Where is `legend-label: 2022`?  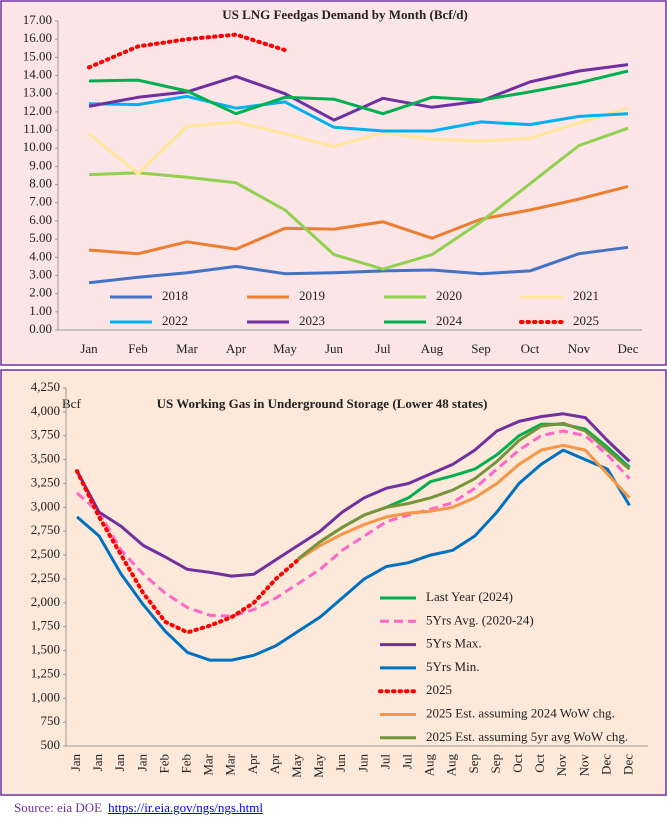 legend-label: 2022 is located at coordinates (175, 320).